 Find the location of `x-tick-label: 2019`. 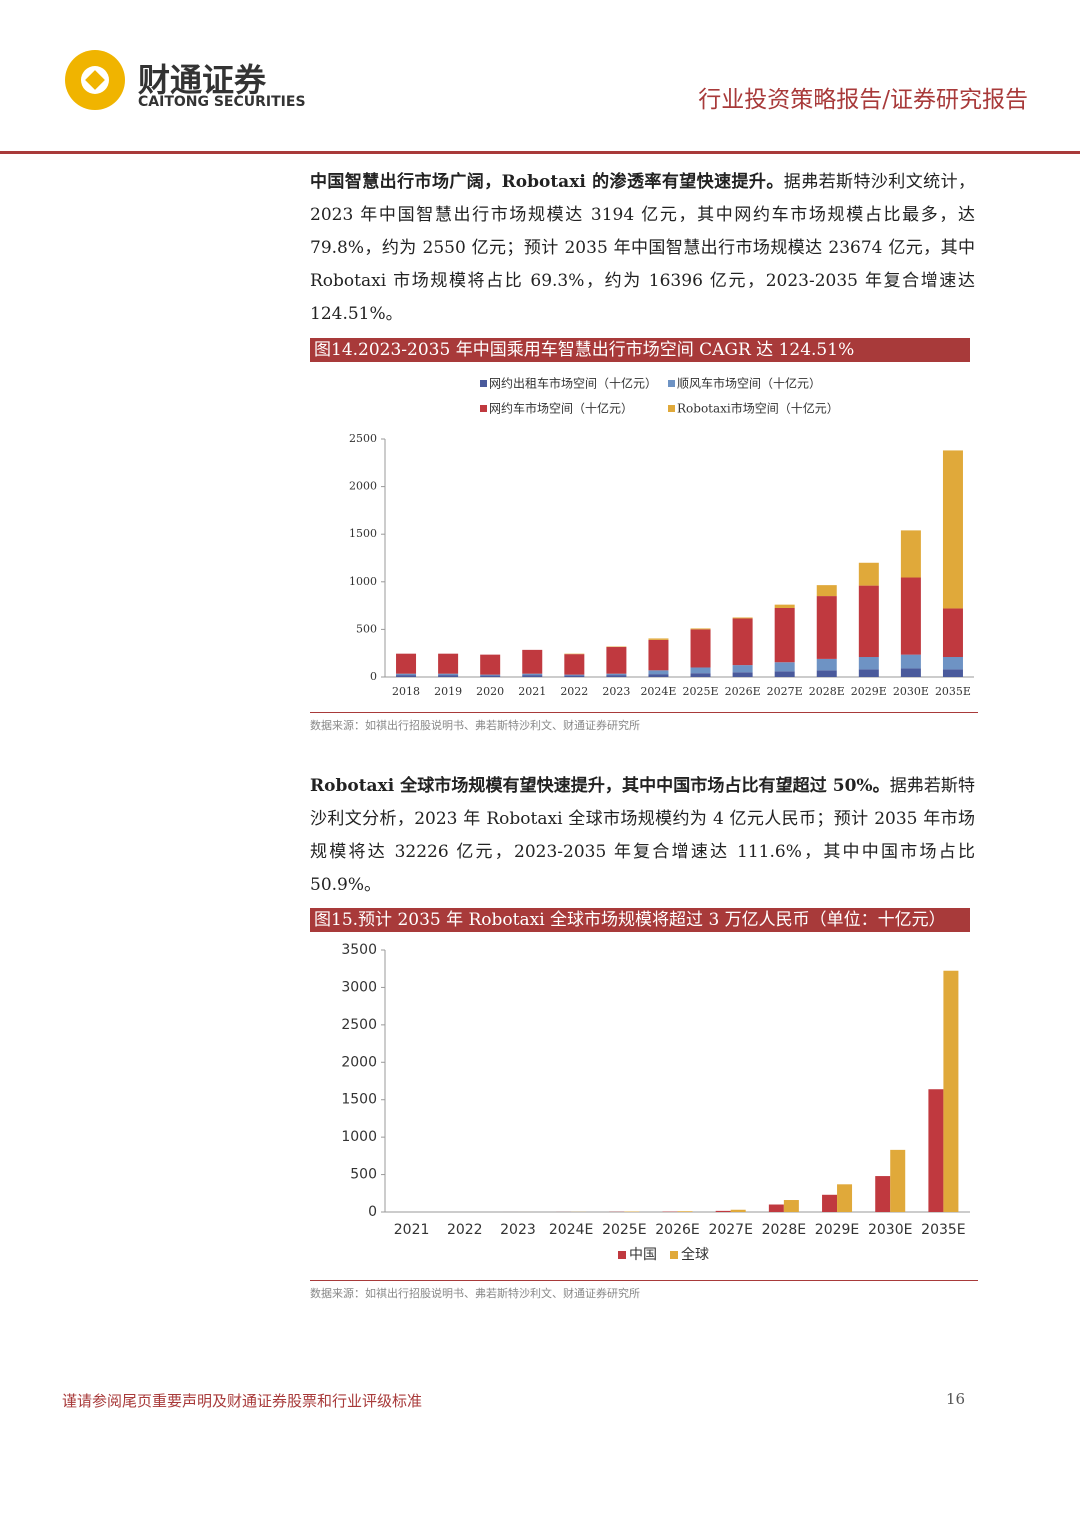

x-tick-label: 2019 is located at coordinates (448, 691).